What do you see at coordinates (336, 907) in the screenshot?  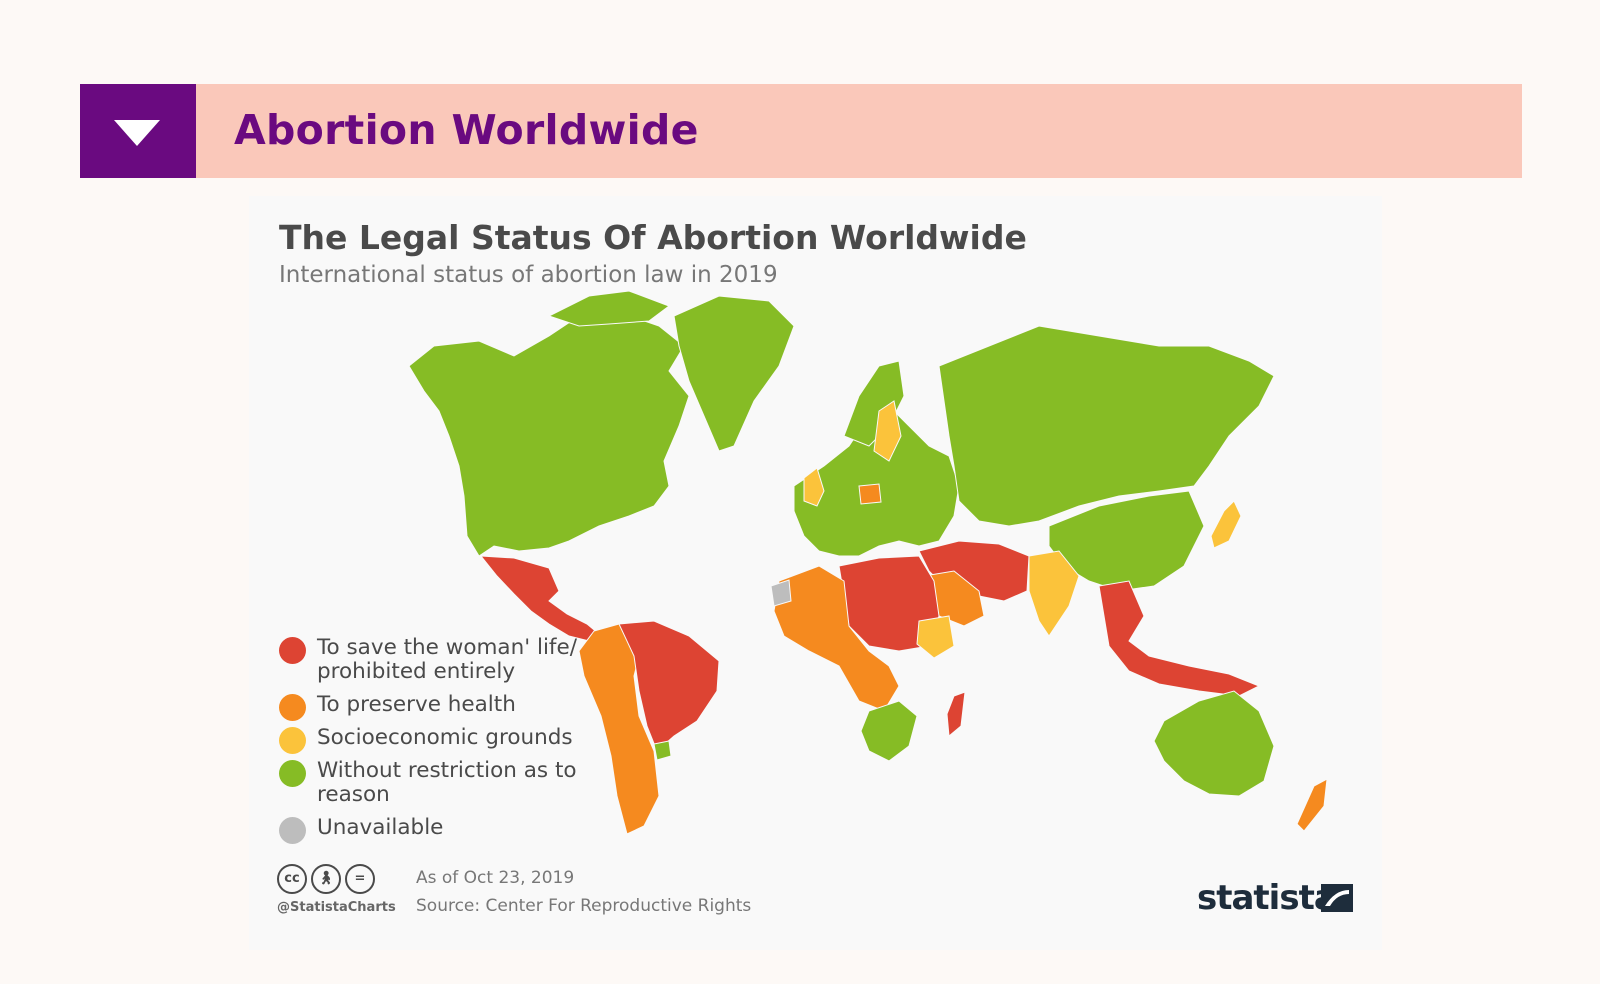 I see `twitter-handle: @StatistaCharts` at bounding box center [336, 907].